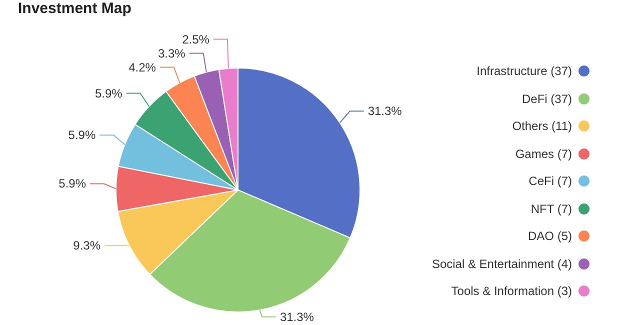 The image size is (640, 325). I want to click on data-label: 3.3%, so click(172, 53).